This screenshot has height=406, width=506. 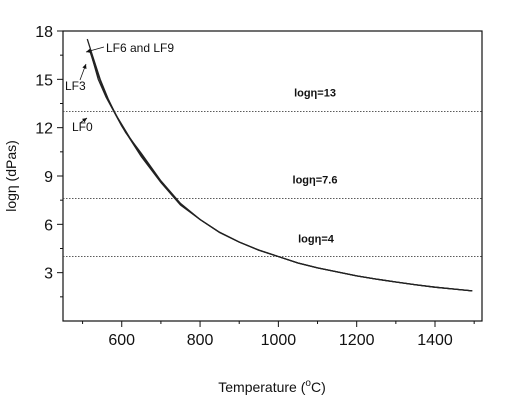 What do you see at coordinates (279, 340) in the screenshot?
I see `x-tick-label: 1000` at bounding box center [279, 340].